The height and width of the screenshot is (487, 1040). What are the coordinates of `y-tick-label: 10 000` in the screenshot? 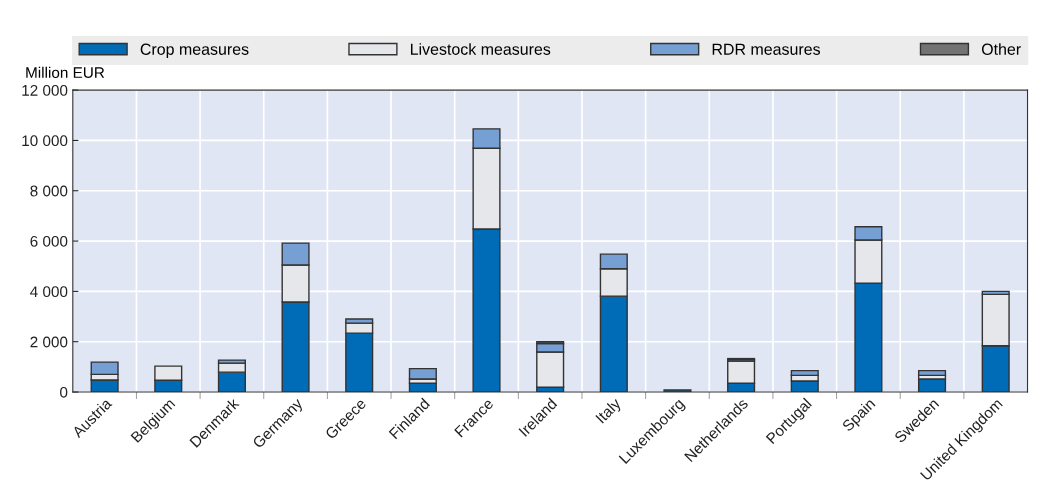 It's located at (45, 141).